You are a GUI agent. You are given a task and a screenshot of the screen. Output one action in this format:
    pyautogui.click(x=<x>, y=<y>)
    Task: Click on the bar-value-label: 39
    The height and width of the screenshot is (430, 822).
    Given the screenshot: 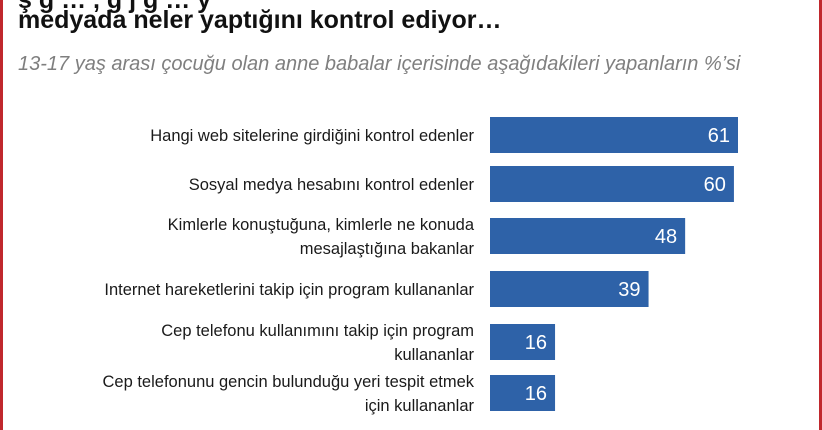 What is the action you would take?
    pyautogui.click(x=629, y=290)
    